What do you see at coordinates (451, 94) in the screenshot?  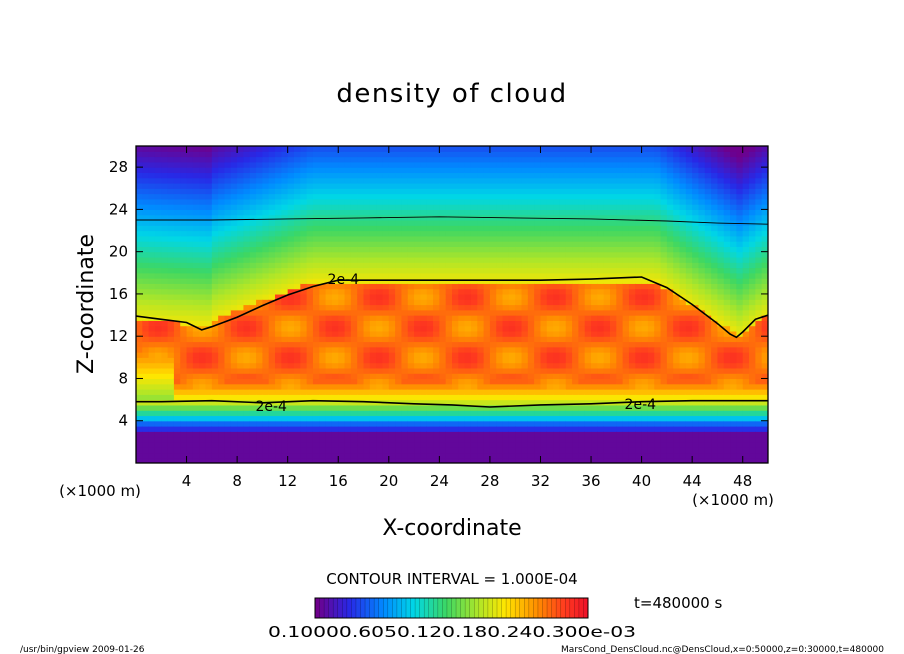 I see `chart-title: density of cloud` at bounding box center [451, 94].